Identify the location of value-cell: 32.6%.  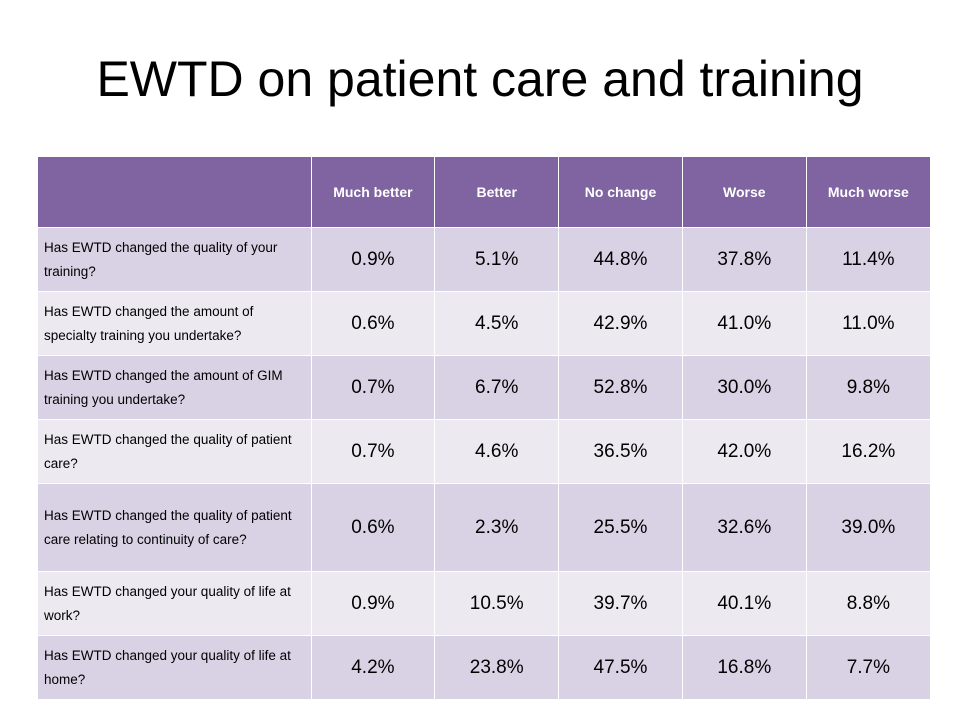
(744, 527).